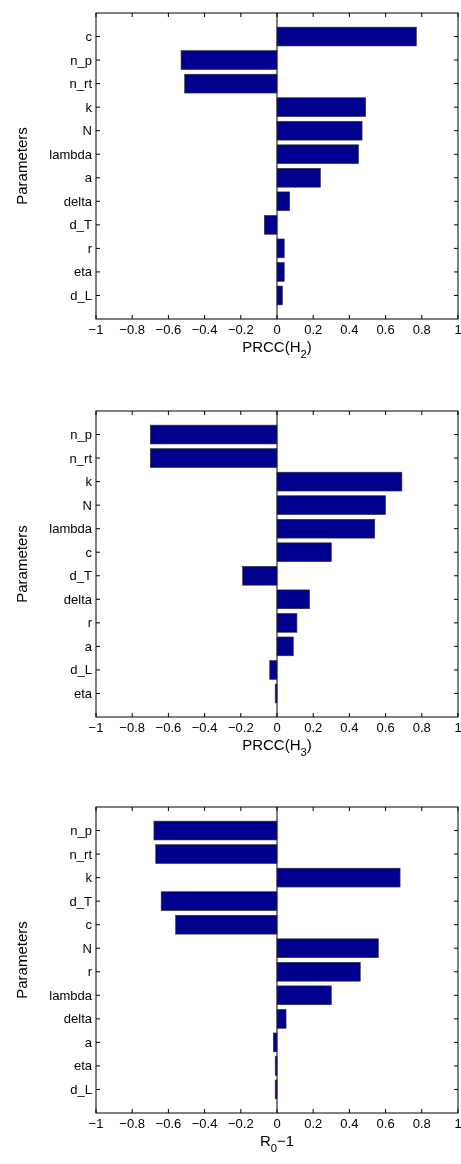 This screenshot has width=461, height=1164. I want to click on x-axis-title: PRCC(H$_{3}$), so click(277, 747).